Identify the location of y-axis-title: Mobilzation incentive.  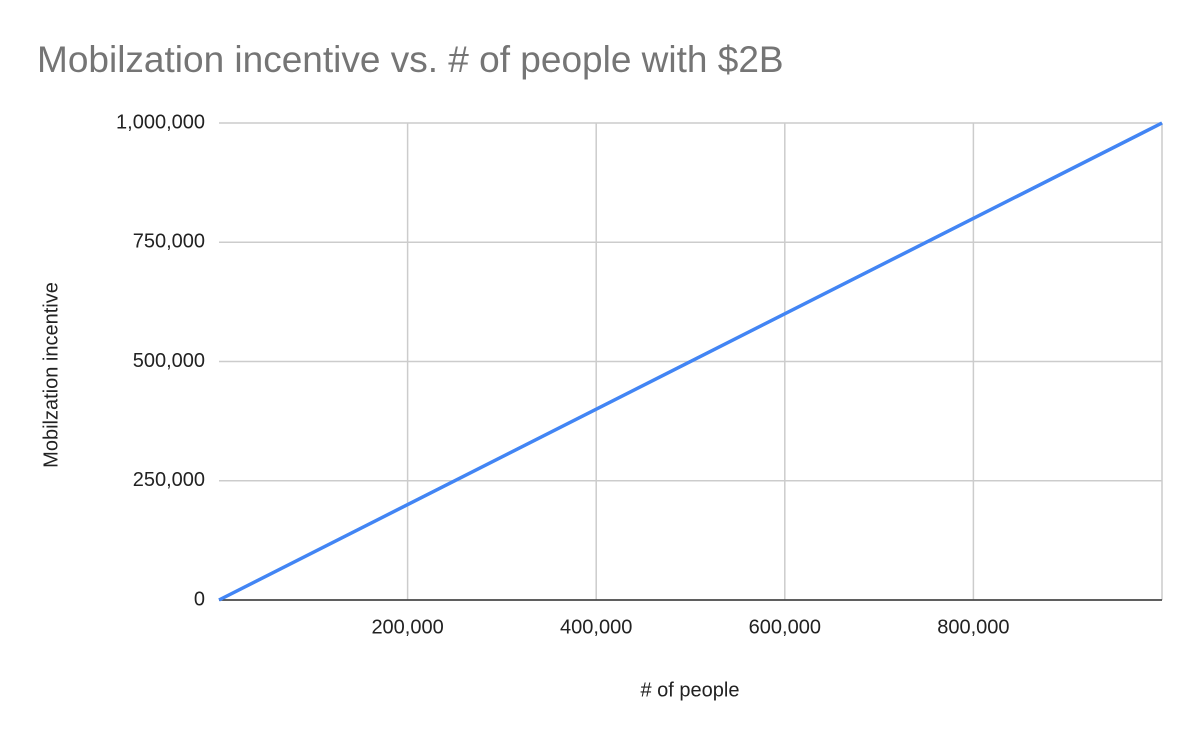
(51, 375).